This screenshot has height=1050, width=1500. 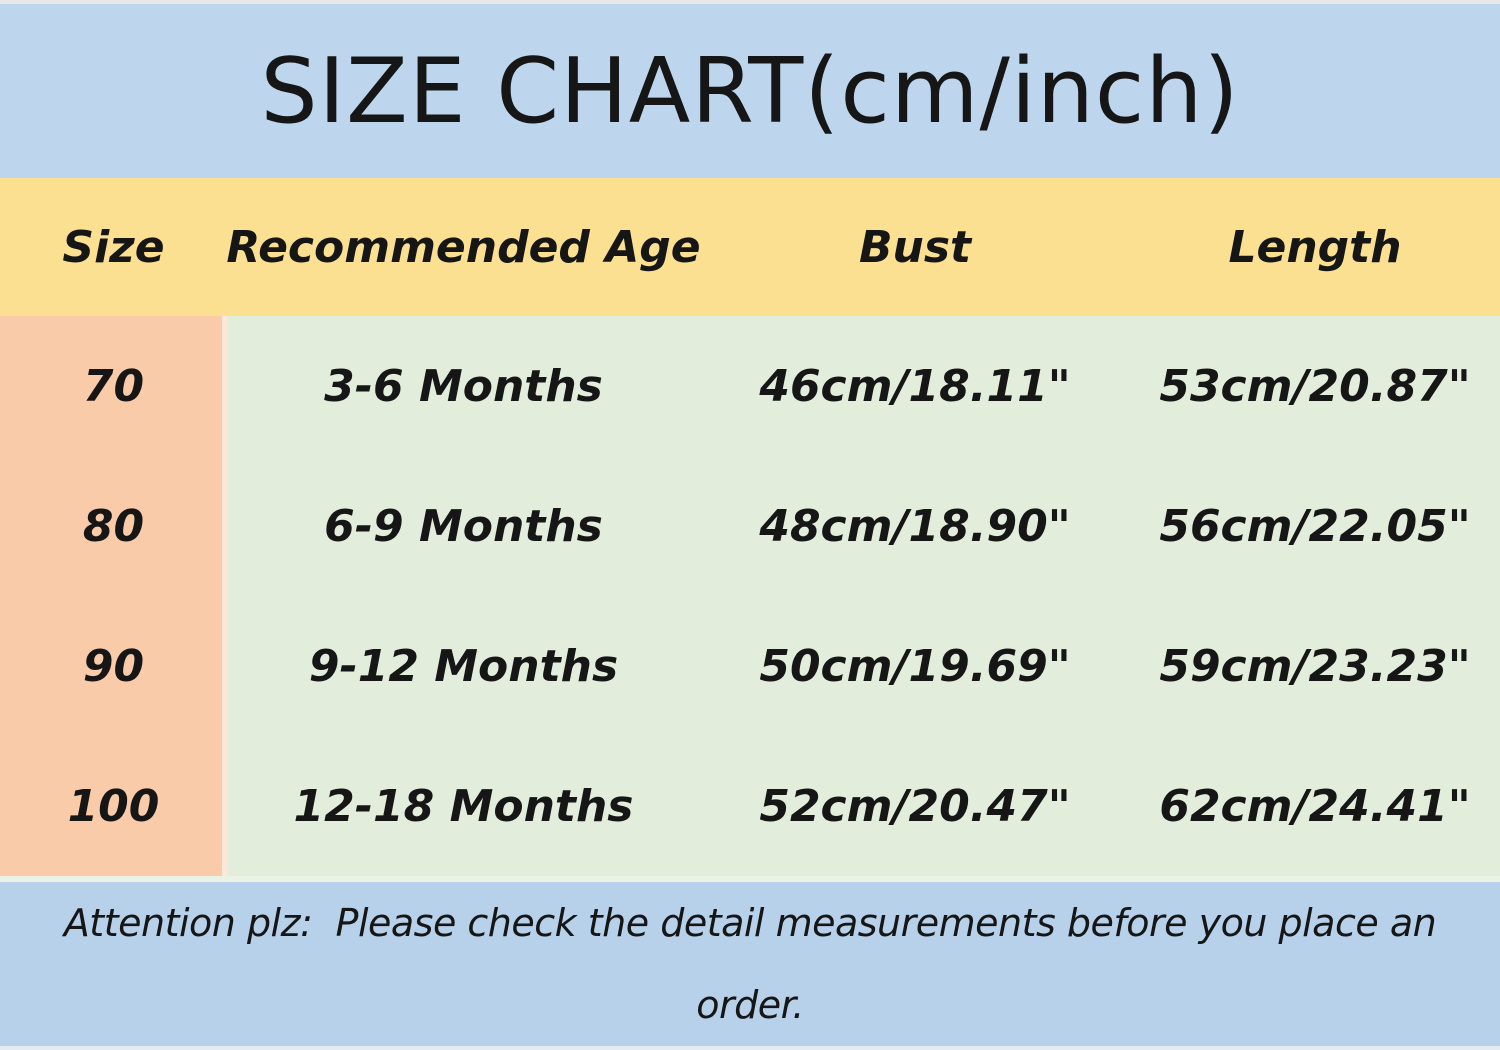 What do you see at coordinates (113, 386) in the screenshot?
I see `cell-size: 70` at bounding box center [113, 386].